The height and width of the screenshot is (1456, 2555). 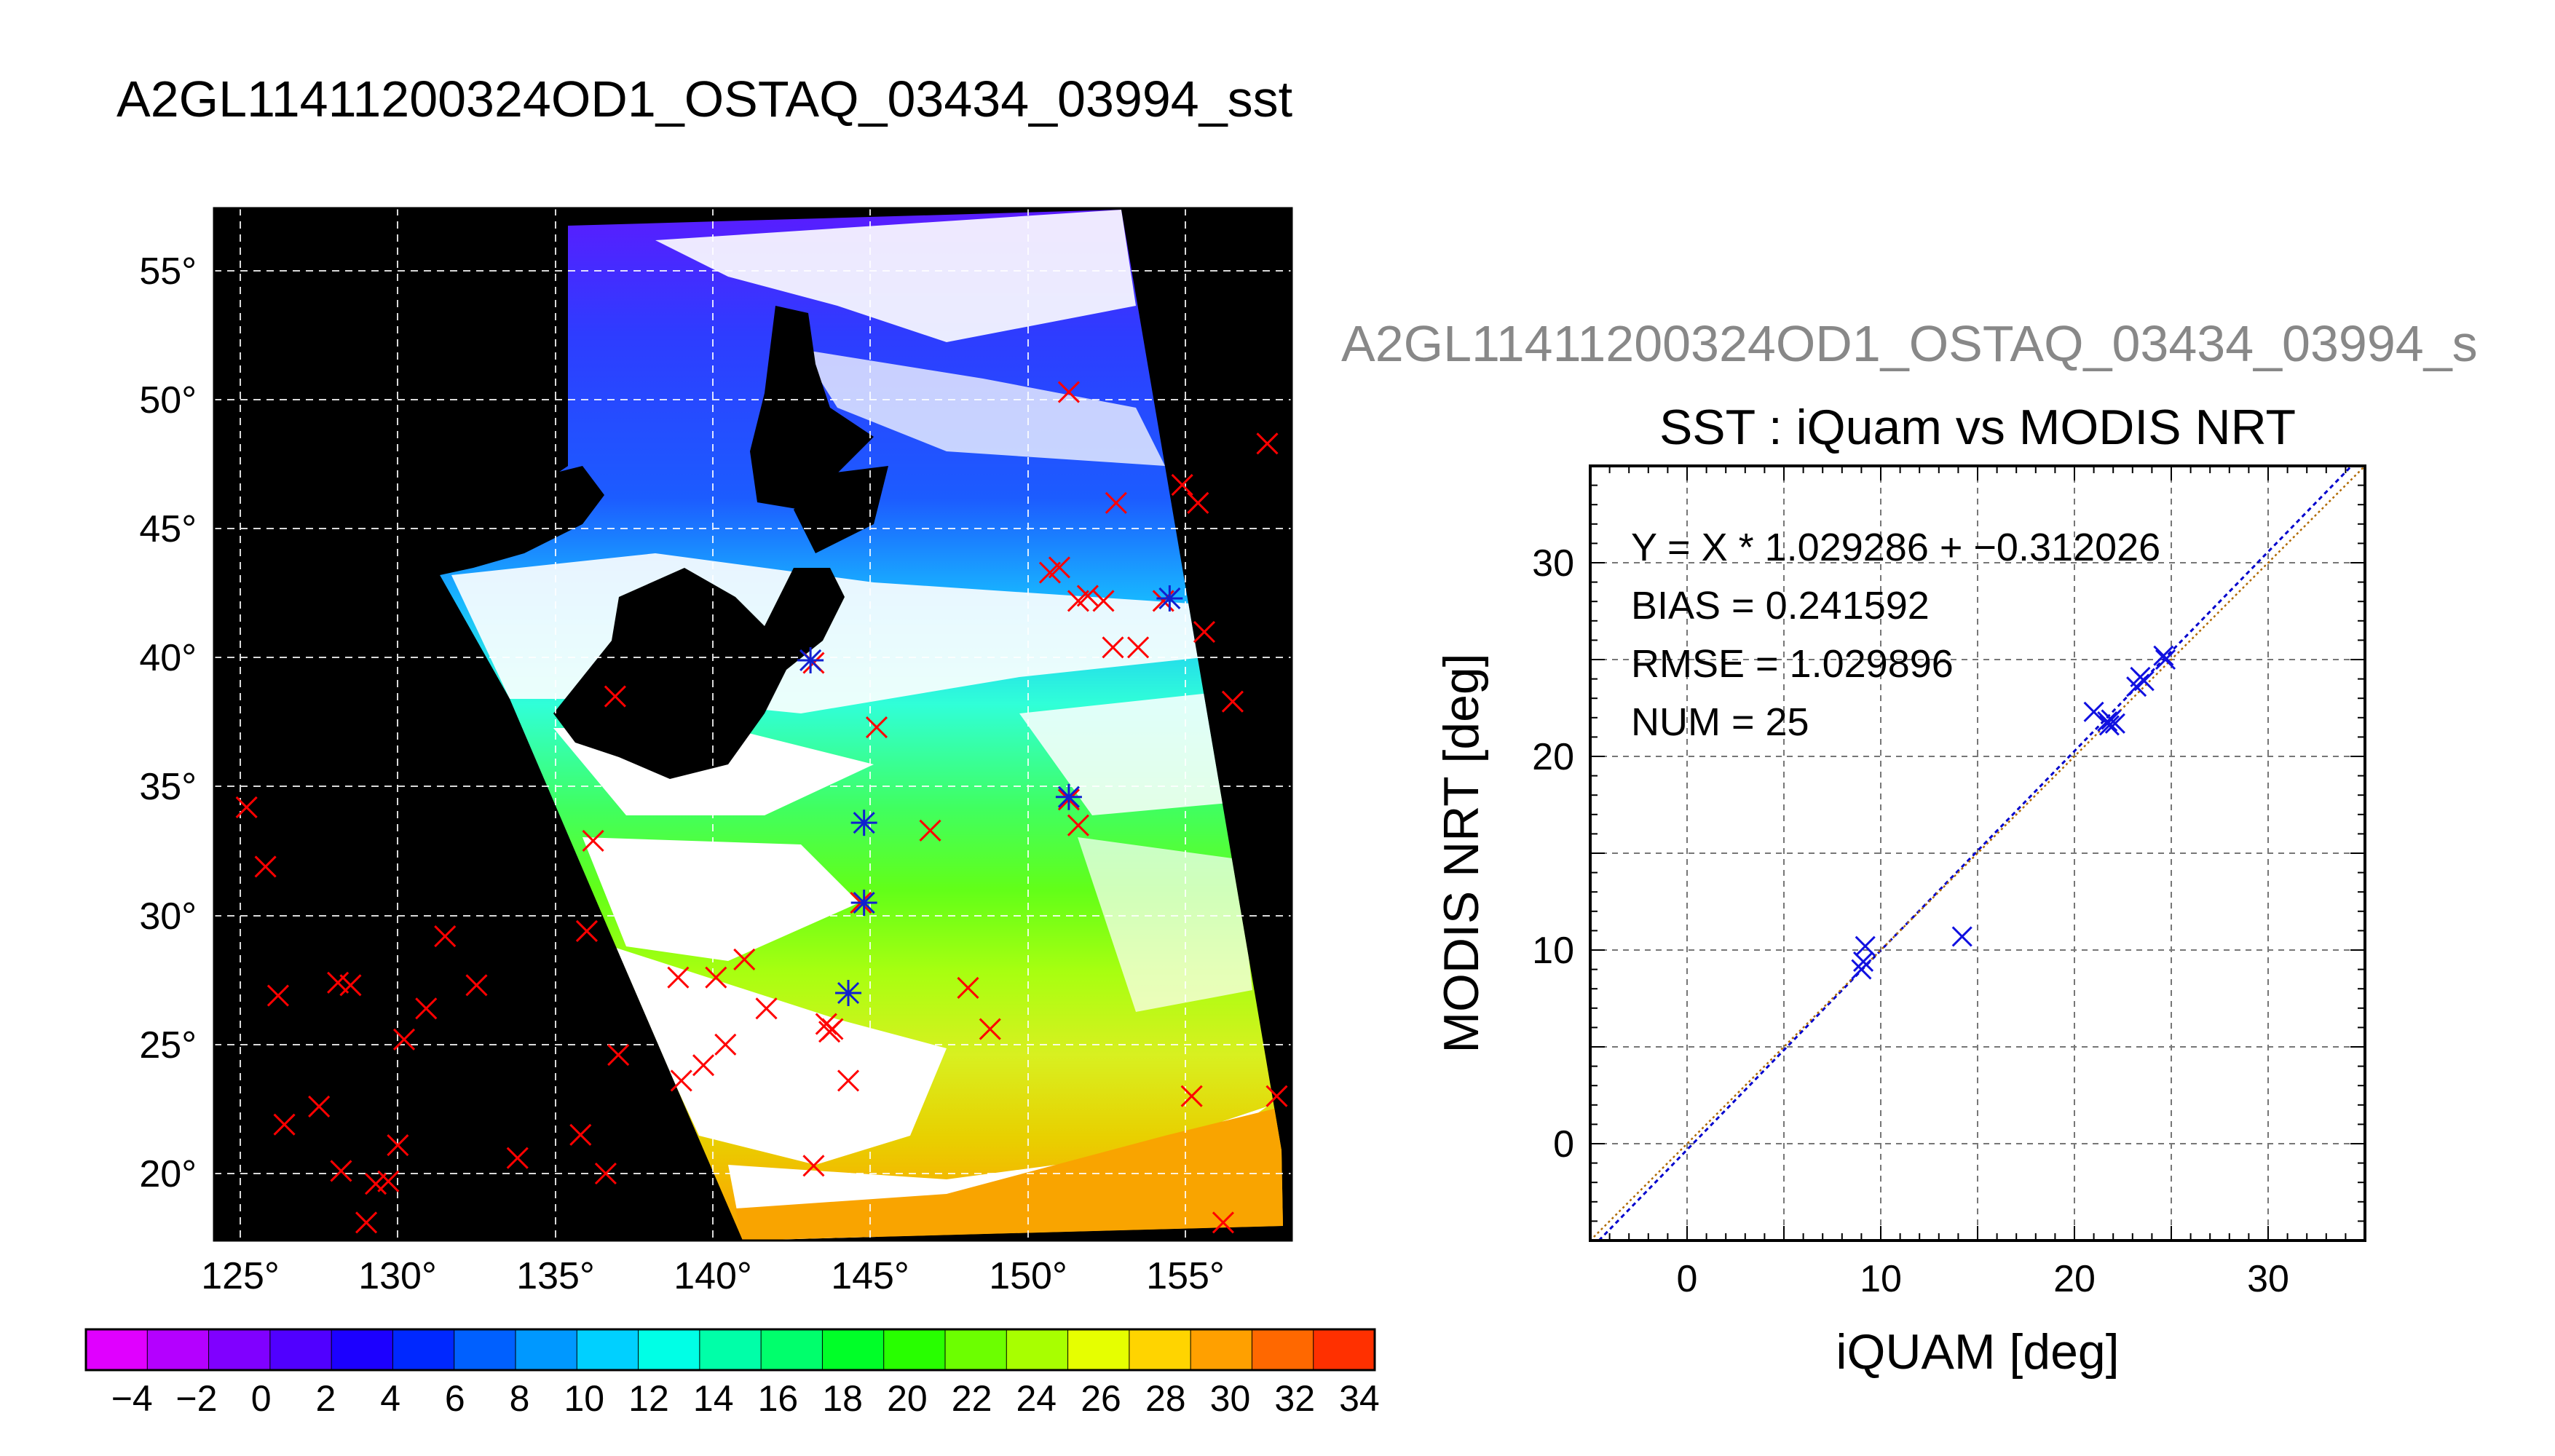 What do you see at coordinates (732, 1373) in the screenshot?
I see `colorbar: −4 −2 0 2 4 6 8 10 12 14 16 18 20 22 24 26 28 30 32 34` at bounding box center [732, 1373].